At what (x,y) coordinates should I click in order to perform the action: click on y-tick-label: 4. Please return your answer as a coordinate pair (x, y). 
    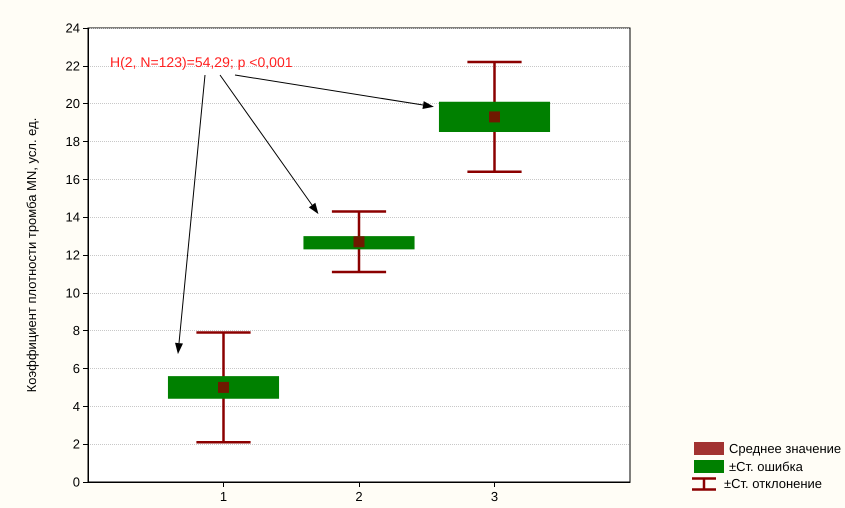
    Looking at the image, I should click on (76, 406).